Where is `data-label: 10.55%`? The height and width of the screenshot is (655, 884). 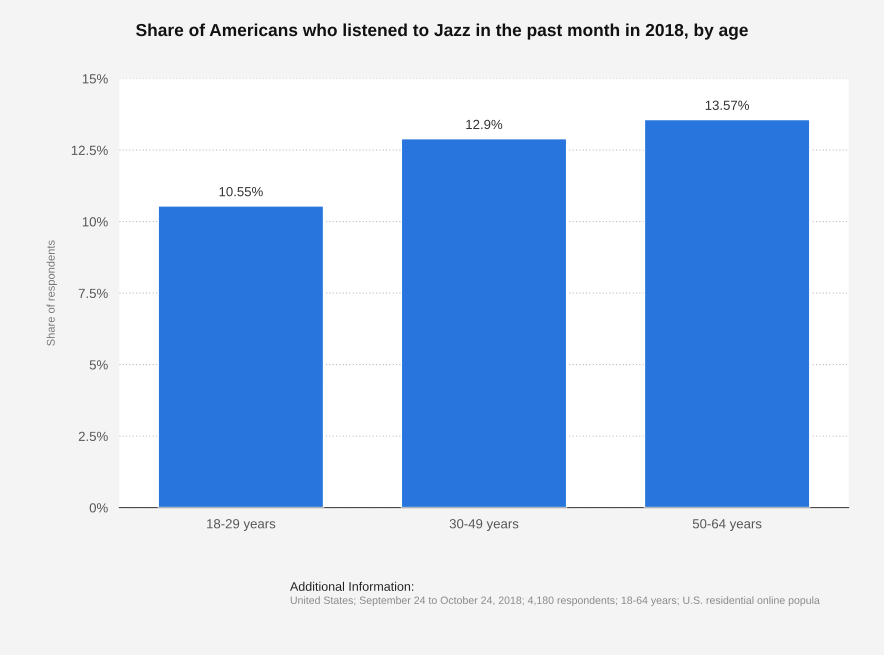 data-label: 10.55% is located at coordinates (241, 191).